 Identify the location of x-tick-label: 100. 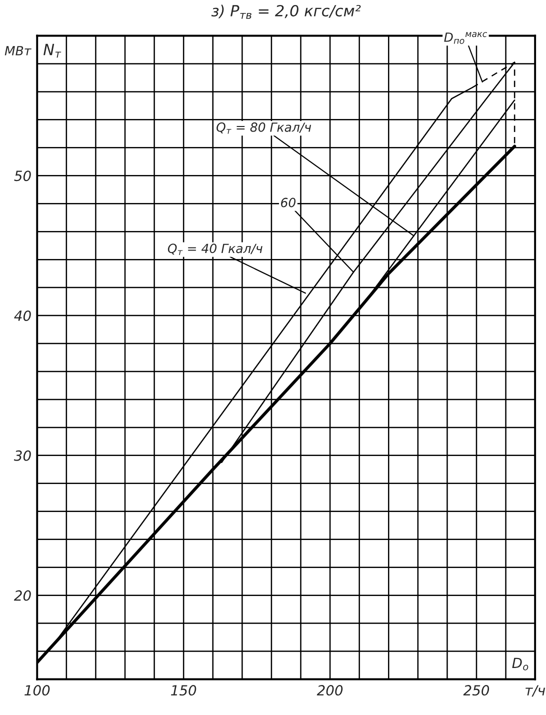
(37, 690).